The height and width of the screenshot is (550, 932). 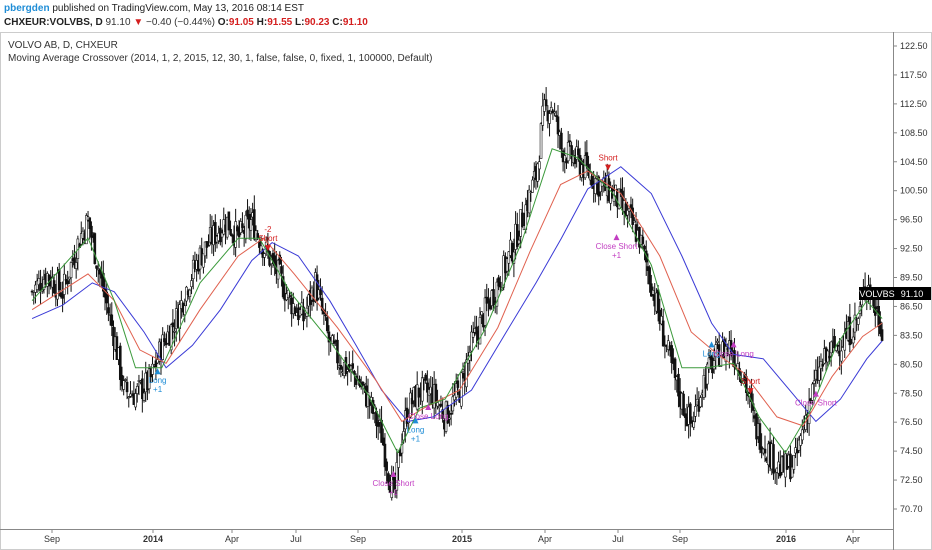 I want to click on x-tick-label: Sep, so click(x=358, y=539).